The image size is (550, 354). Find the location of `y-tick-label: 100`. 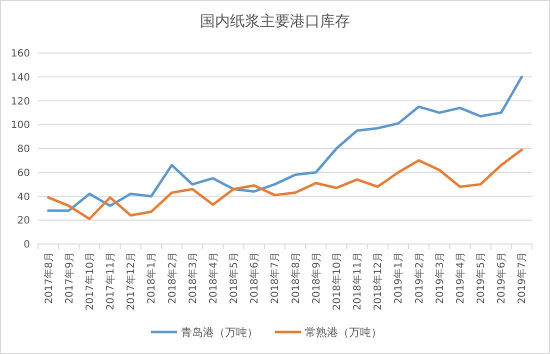

y-tick-label: 100 is located at coordinates (20, 126).